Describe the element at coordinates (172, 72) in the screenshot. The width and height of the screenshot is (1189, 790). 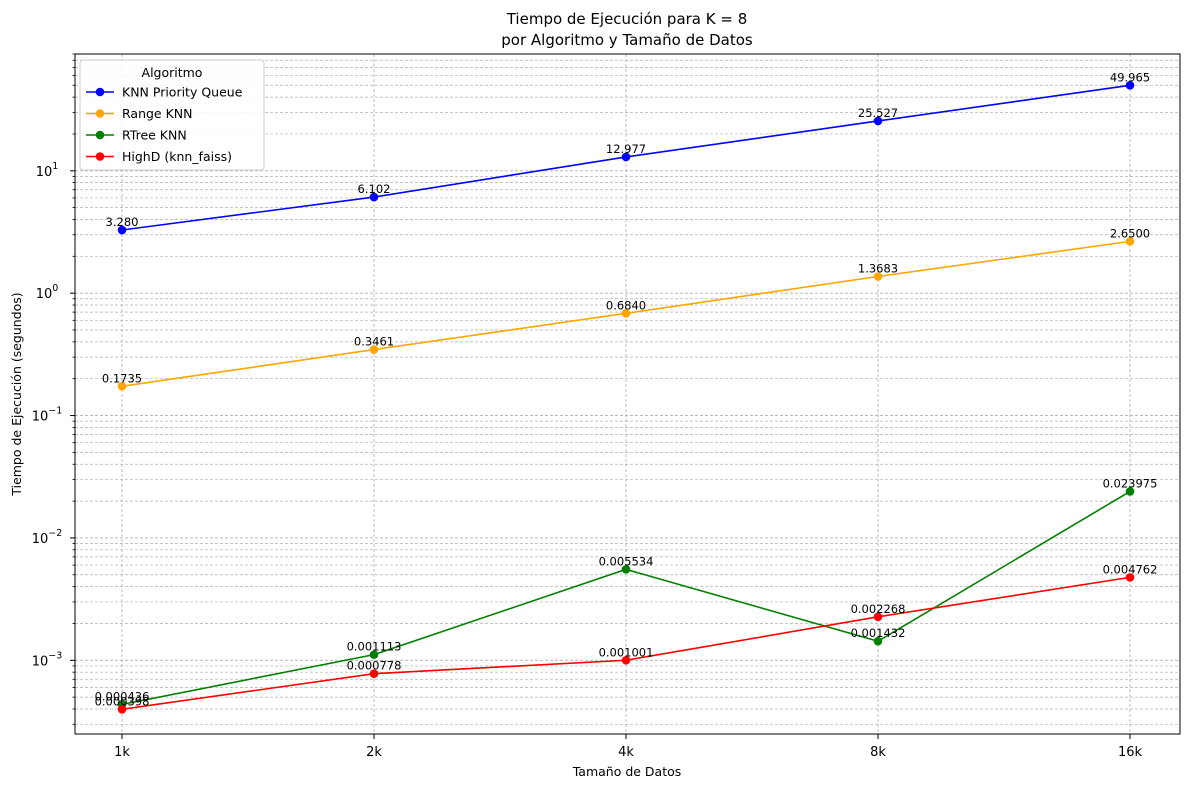
I see `legend-title: Algoritmo` at that location.